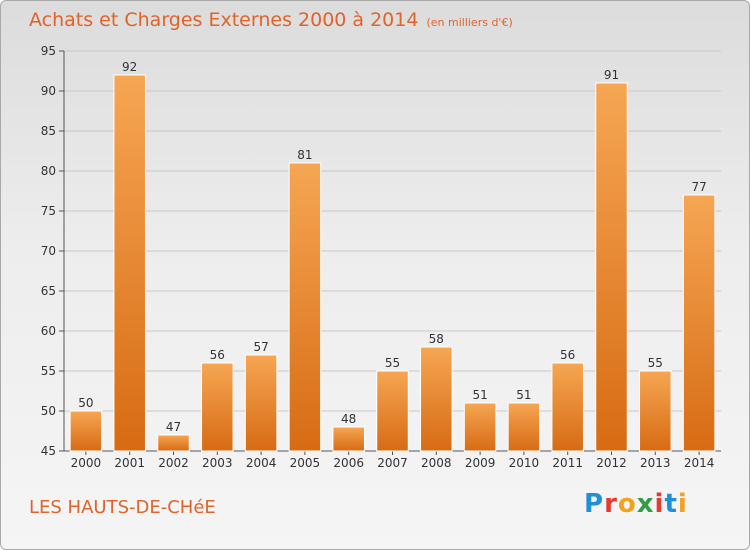 The height and width of the screenshot is (550, 750). Describe the element at coordinates (567, 463) in the screenshot. I see `x-tick-label: 2011` at that location.